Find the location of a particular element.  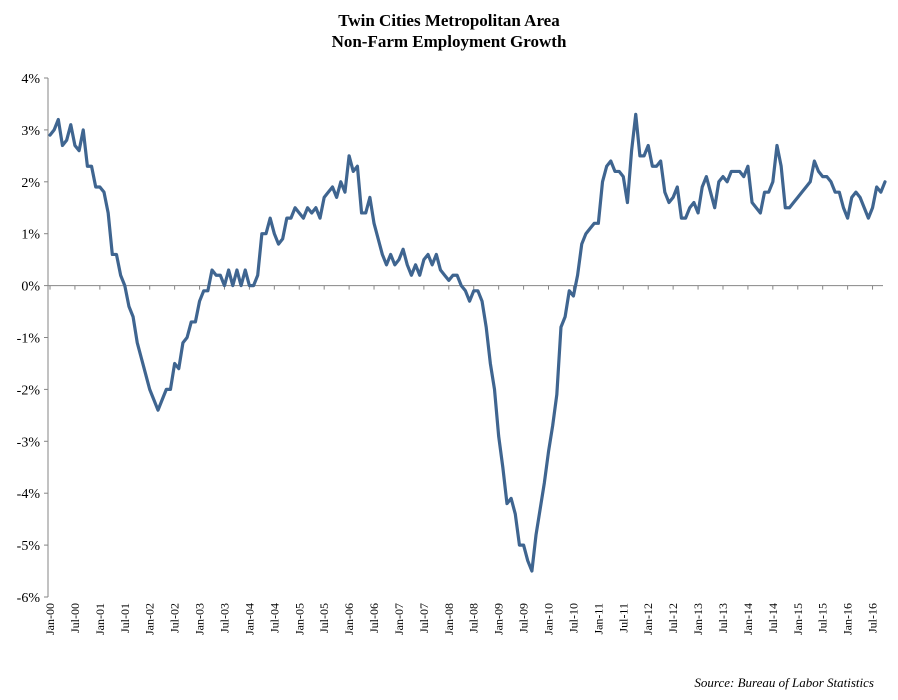

x-tick-label: Jul-08 is located at coordinates (474, 618).